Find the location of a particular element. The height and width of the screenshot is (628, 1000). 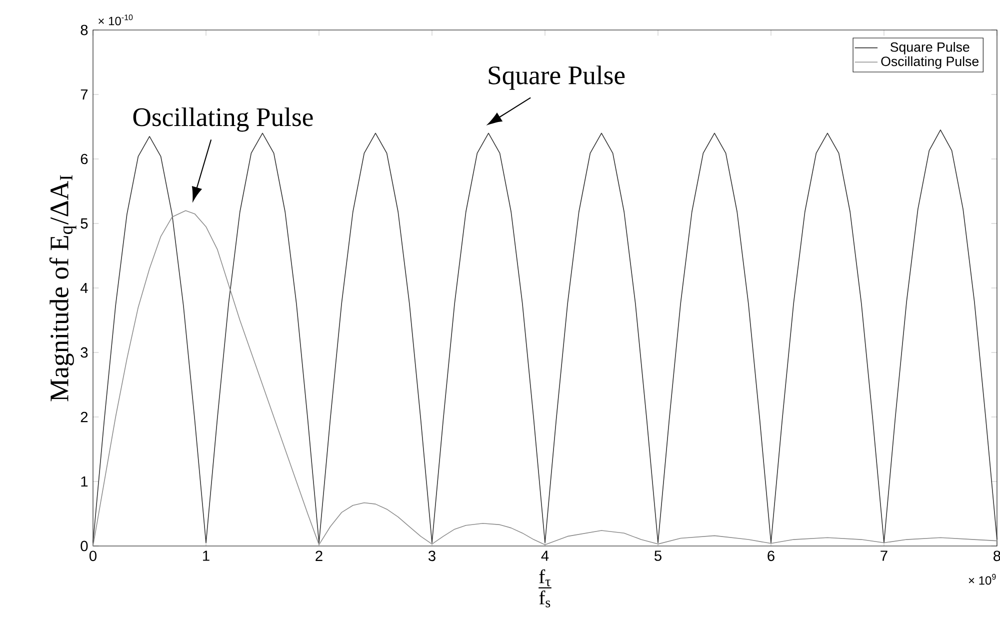

x-tick-label: 7 is located at coordinates (884, 555).